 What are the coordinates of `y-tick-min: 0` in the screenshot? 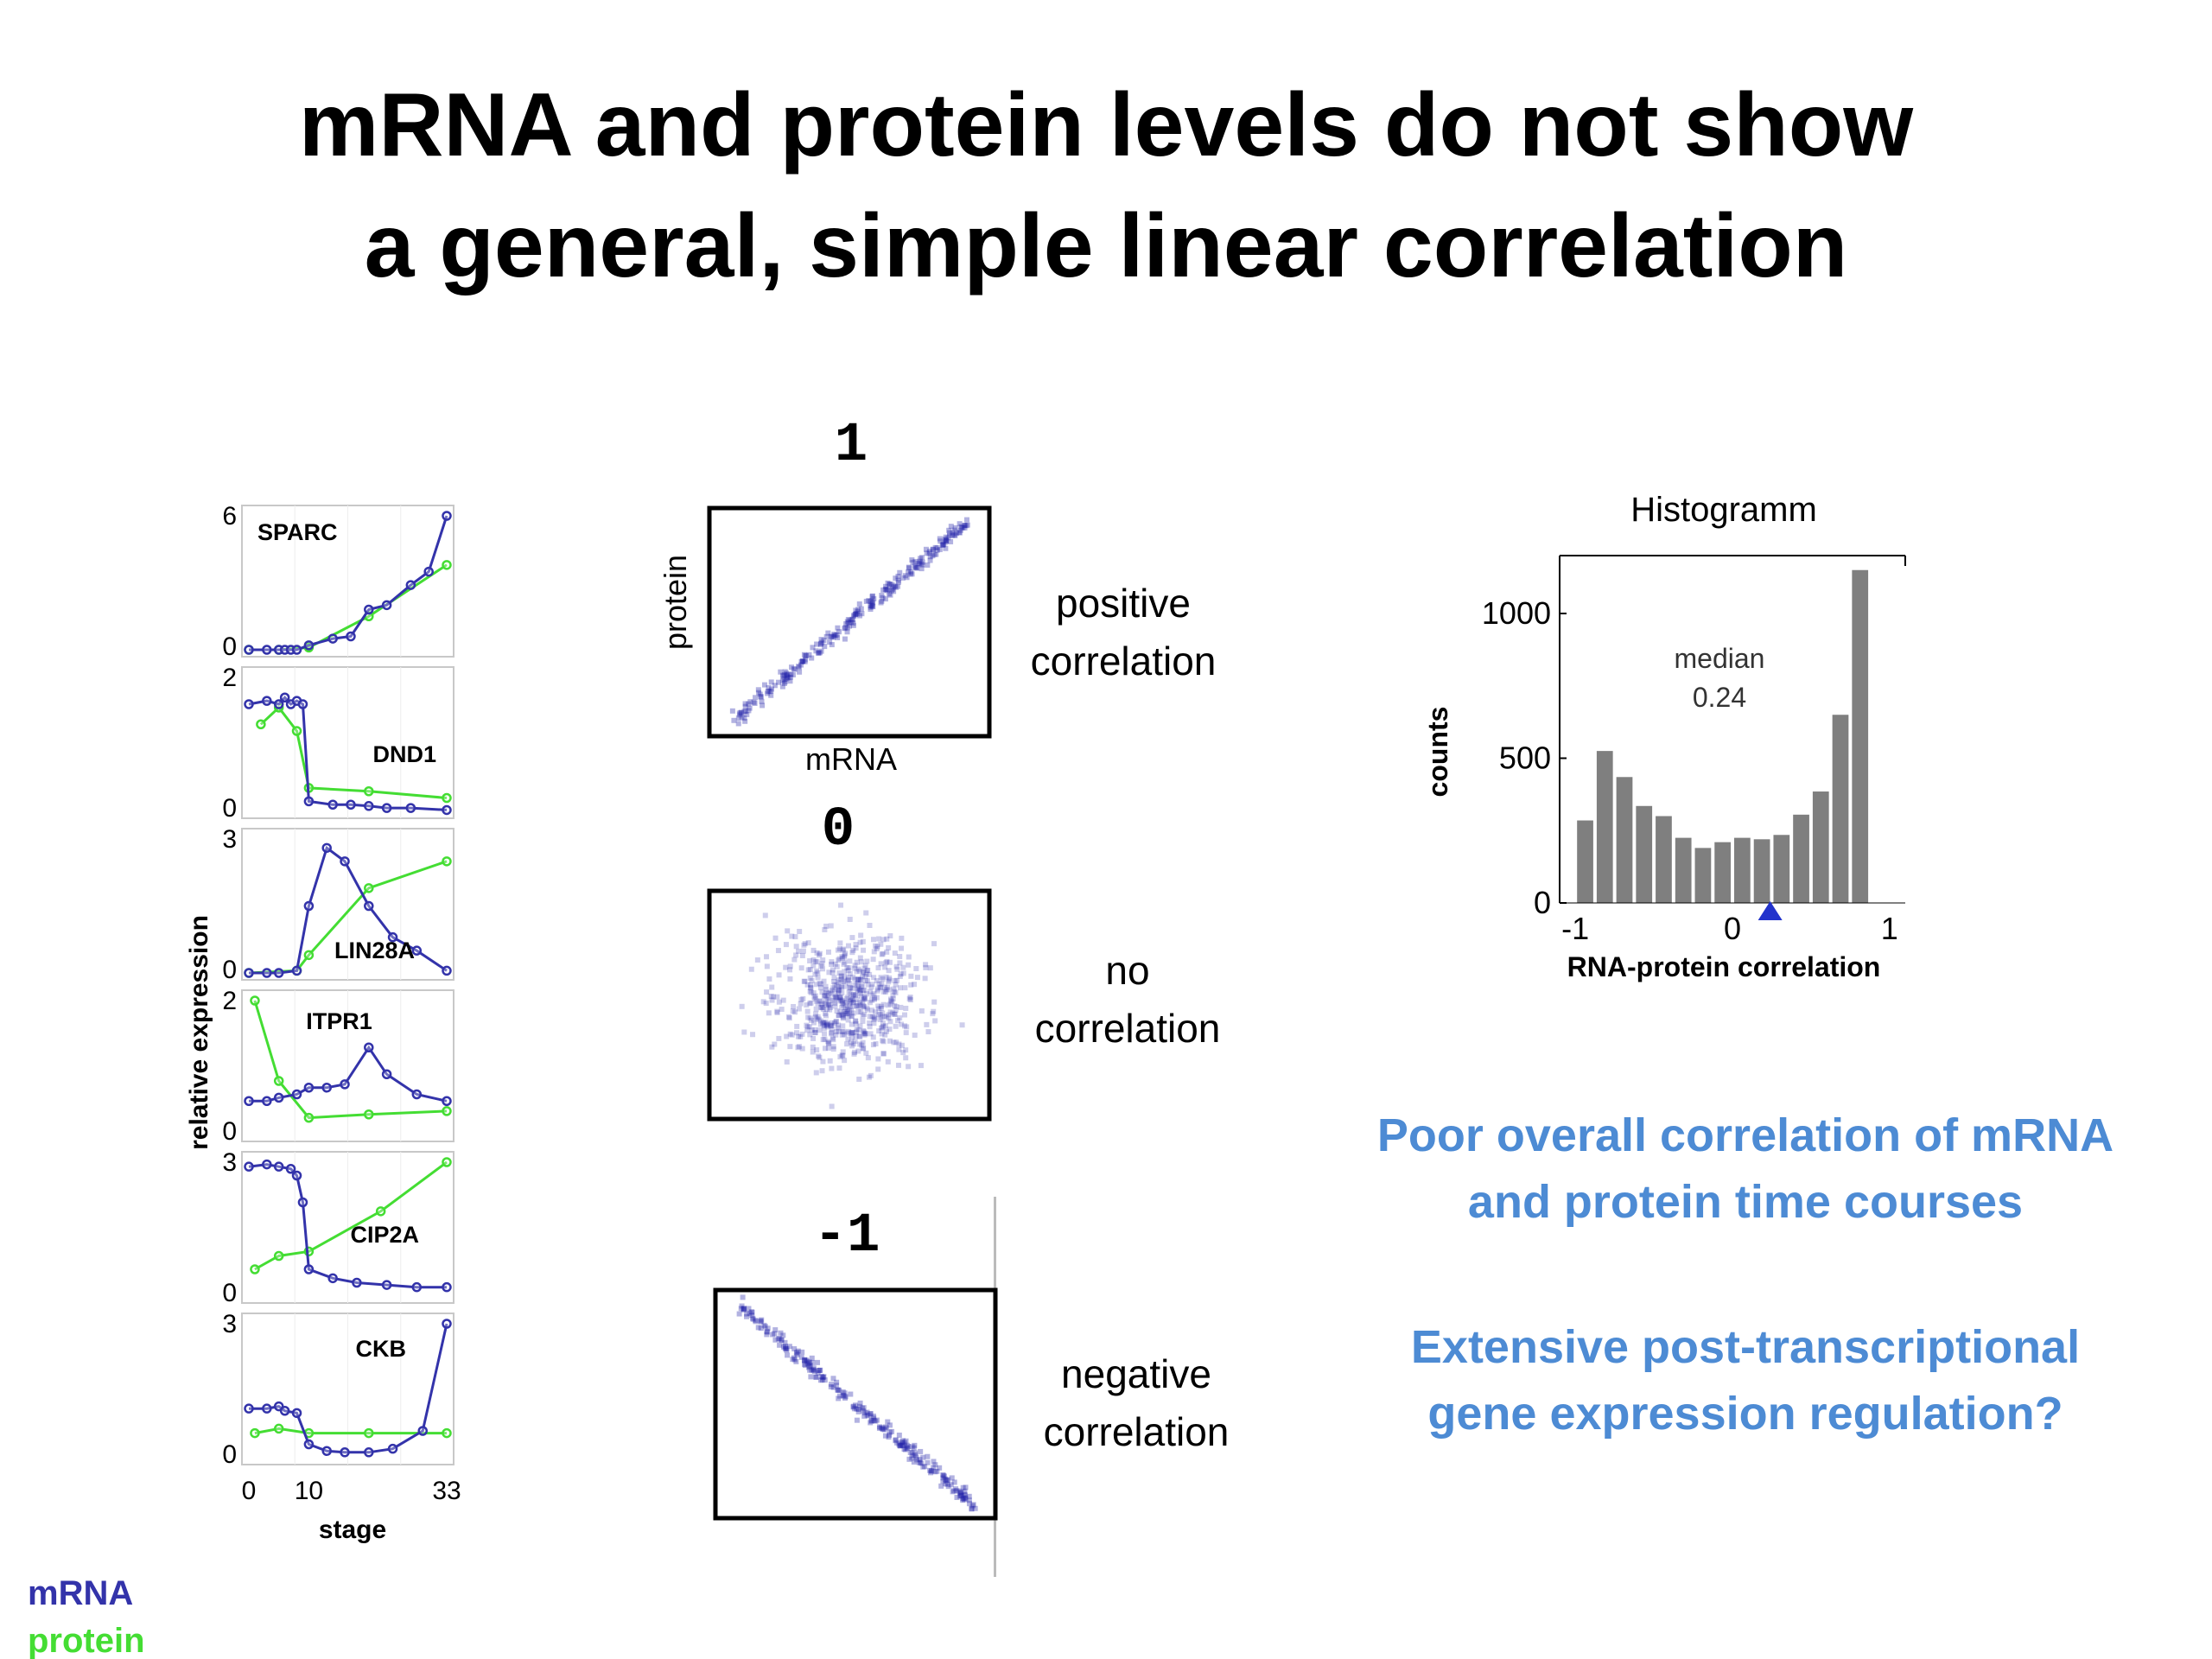 It's located at (230, 808).